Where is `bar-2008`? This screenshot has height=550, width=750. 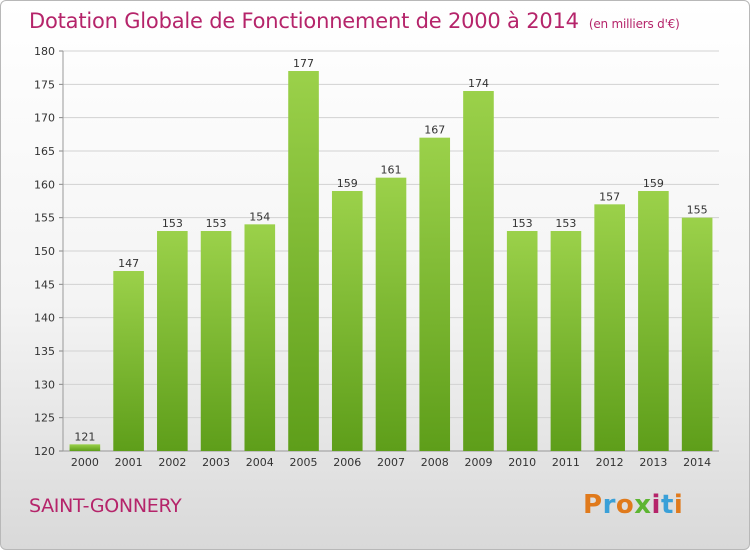 bar-2008 is located at coordinates (435, 294).